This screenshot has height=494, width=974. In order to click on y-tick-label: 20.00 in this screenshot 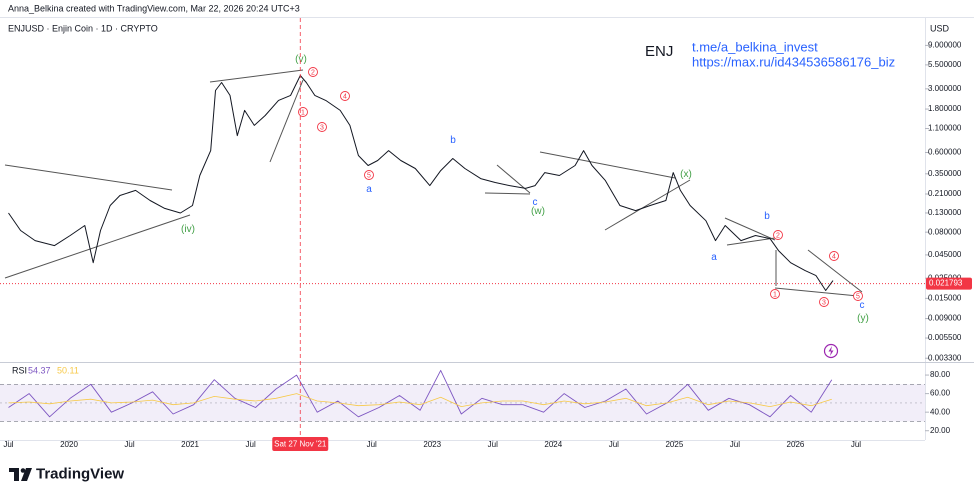, I will do `click(940, 430)`.